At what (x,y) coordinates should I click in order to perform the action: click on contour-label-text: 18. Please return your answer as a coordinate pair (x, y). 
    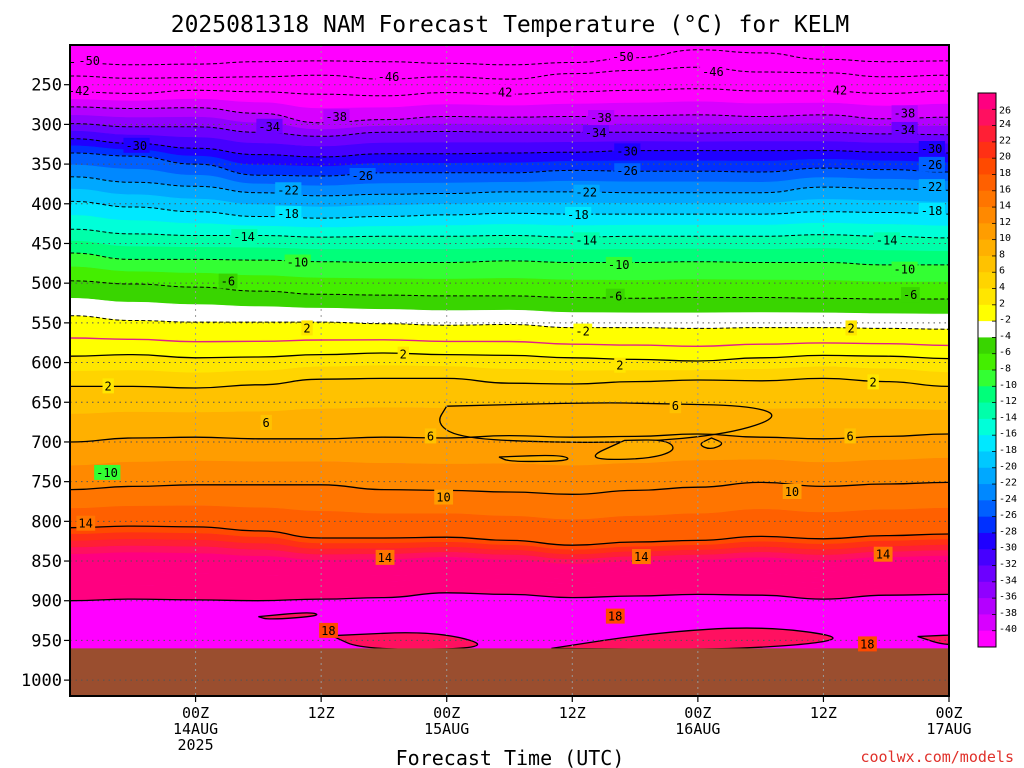
    Looking at the image, I should click on (328, 631).